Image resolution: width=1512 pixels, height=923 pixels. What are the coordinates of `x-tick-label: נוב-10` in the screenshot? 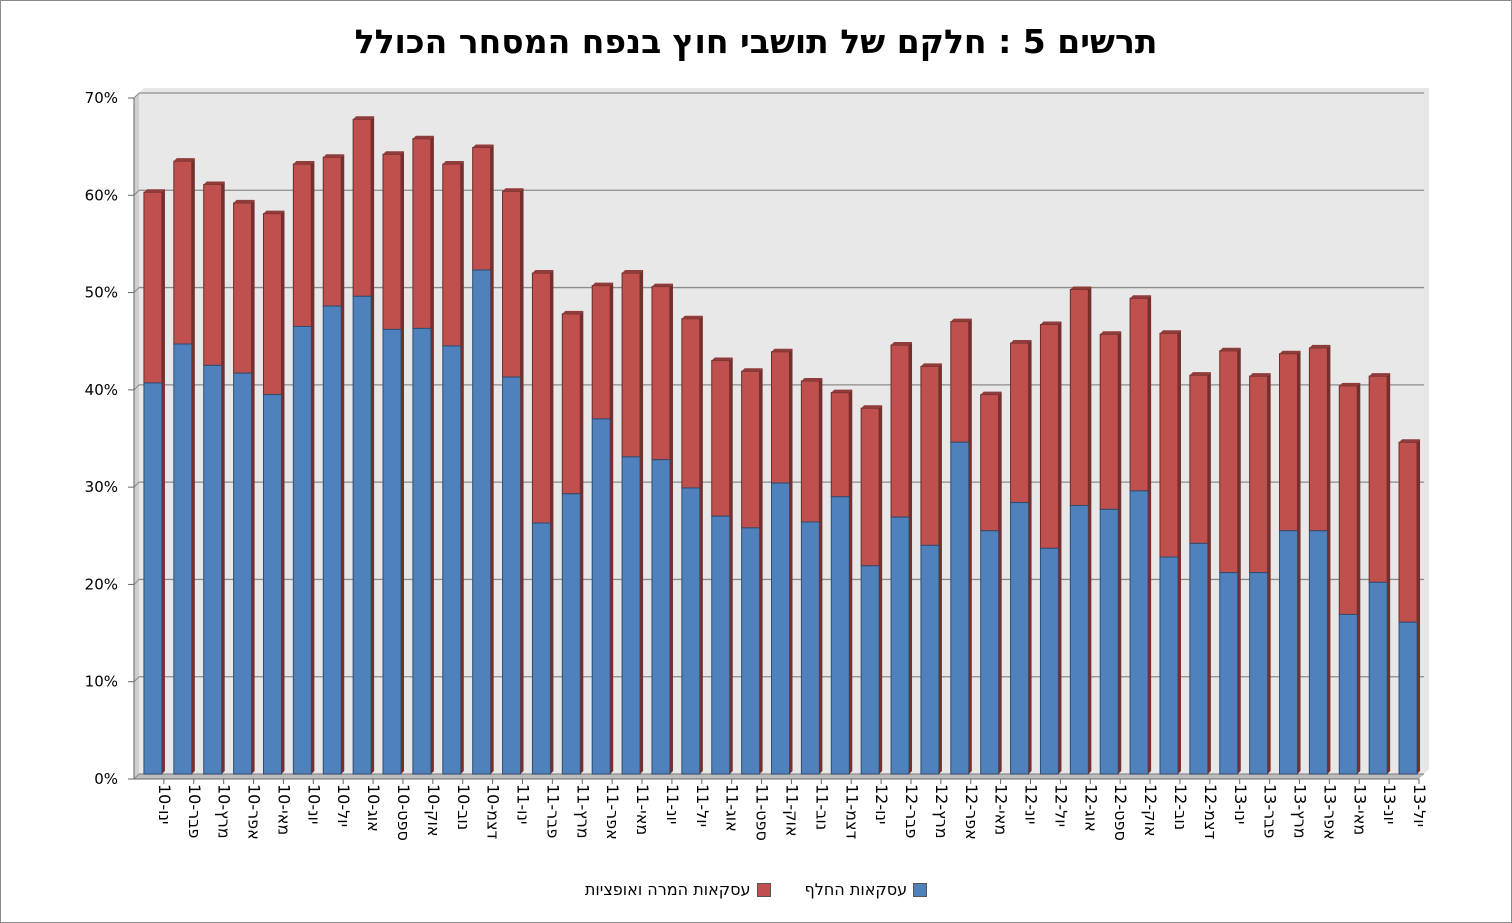 It's located at (463, 807).